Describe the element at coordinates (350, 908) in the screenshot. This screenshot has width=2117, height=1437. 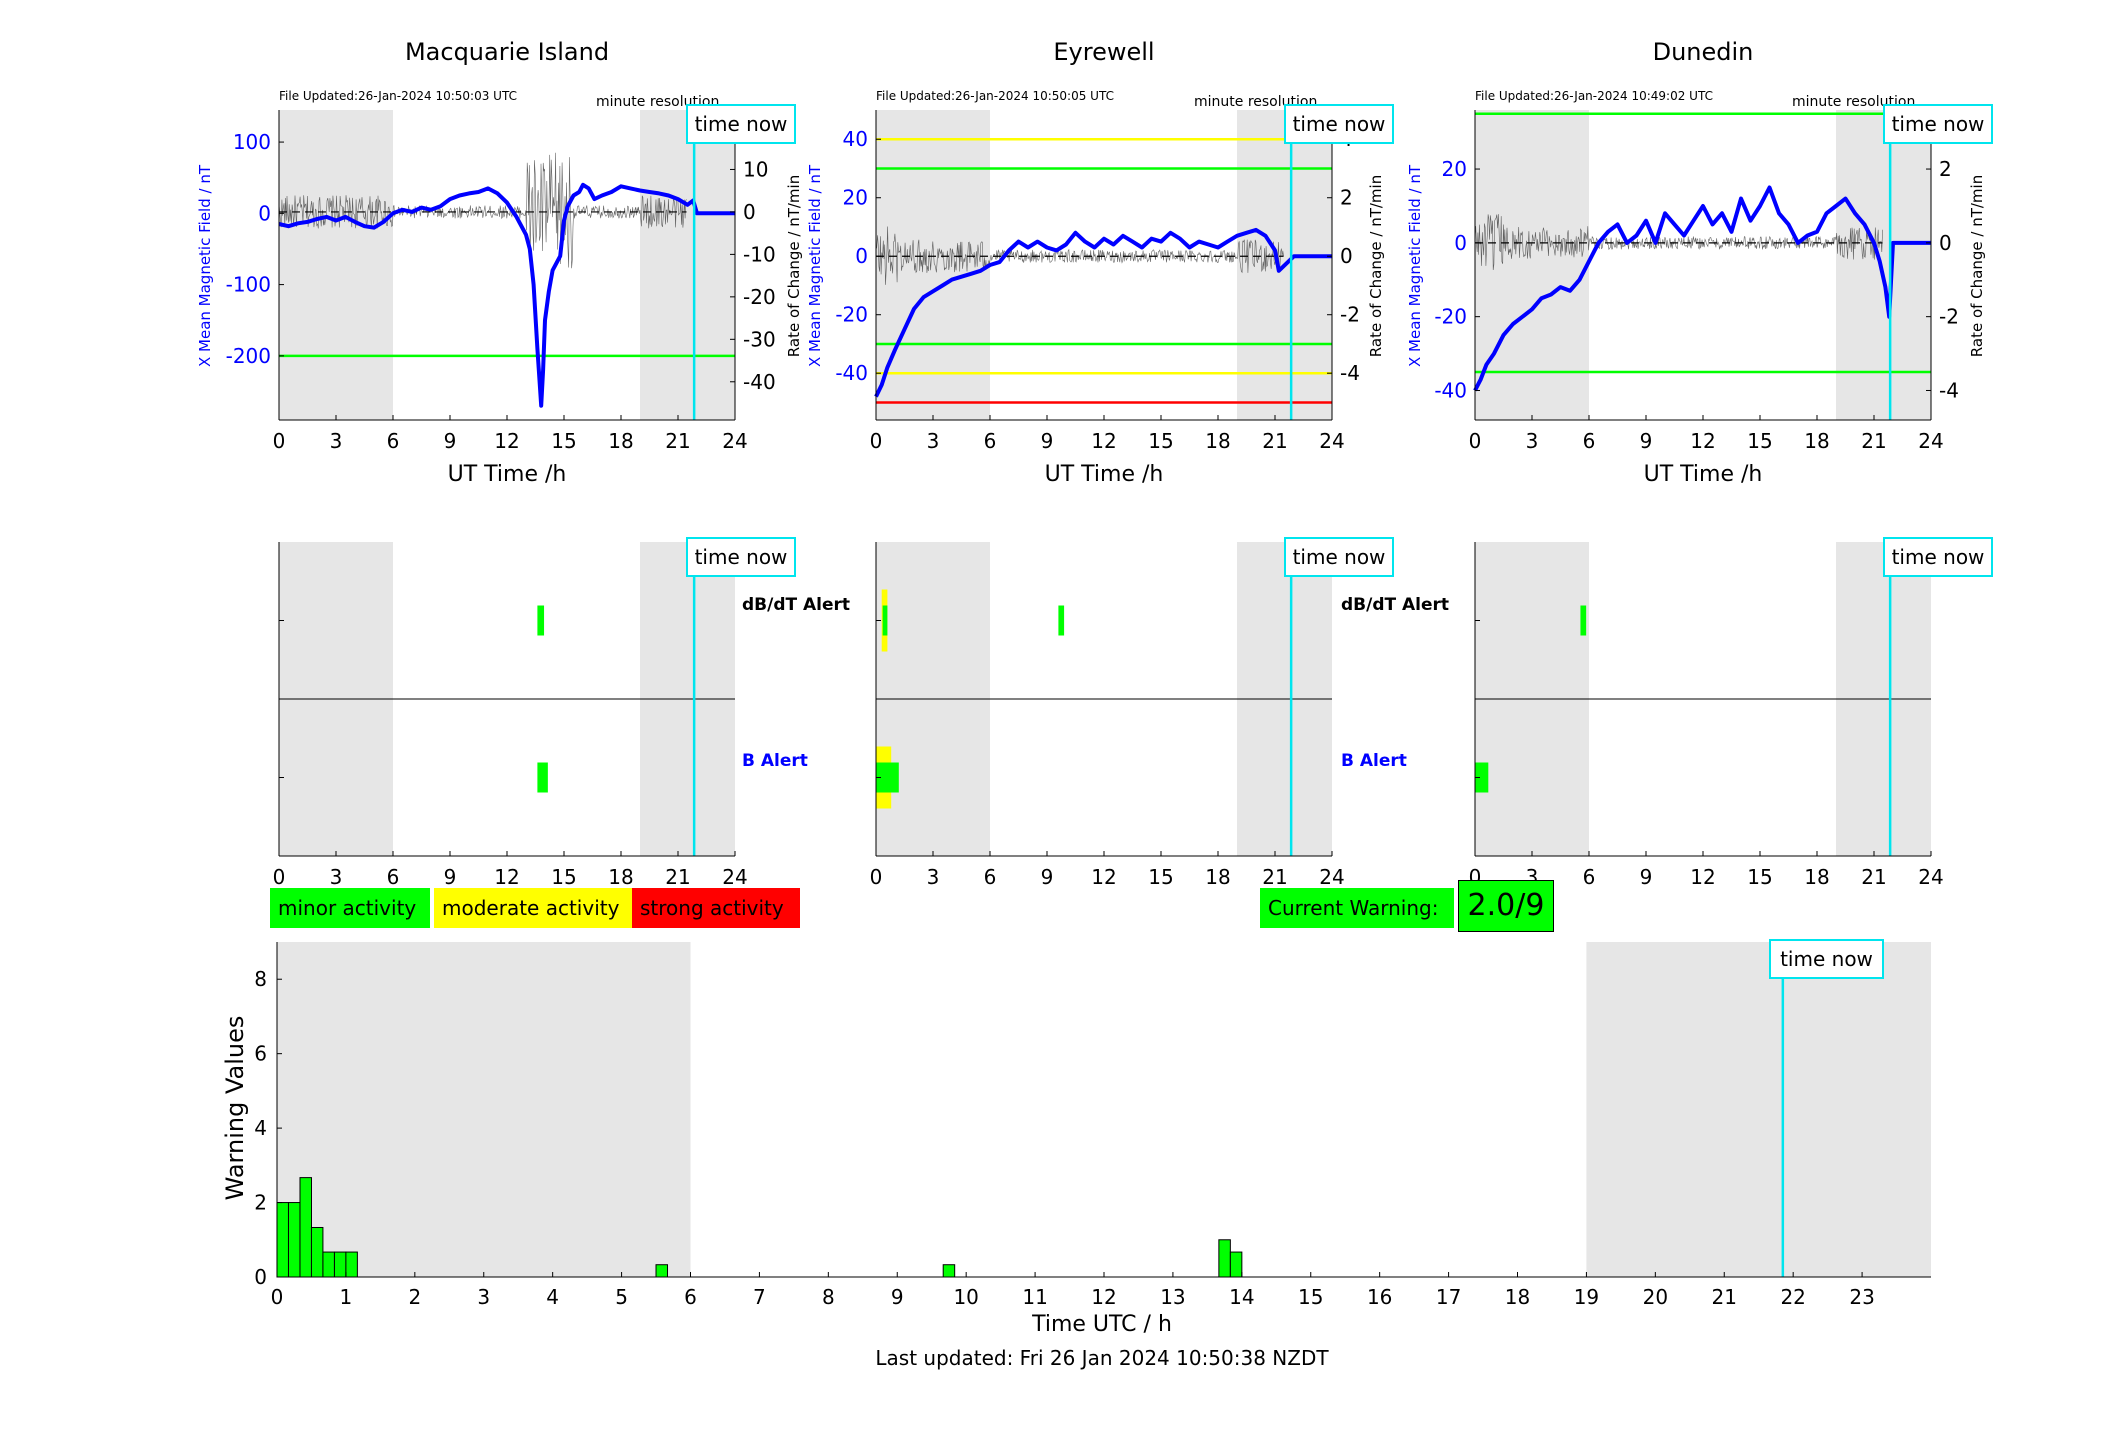
I see `legend-minor-activity: minor activity` at that location.